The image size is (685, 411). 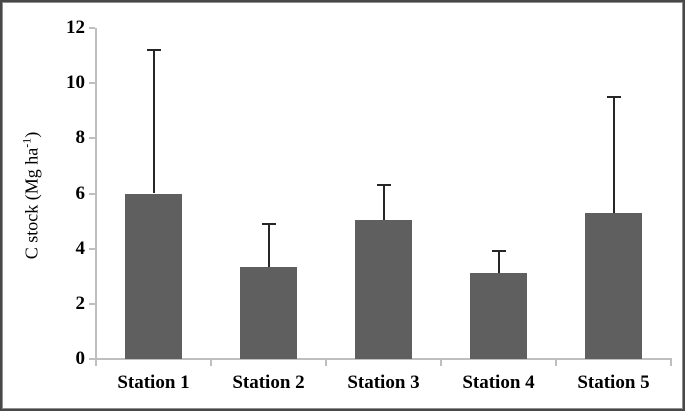 I want to click on y-axis-line, so click(x=96, y=194).